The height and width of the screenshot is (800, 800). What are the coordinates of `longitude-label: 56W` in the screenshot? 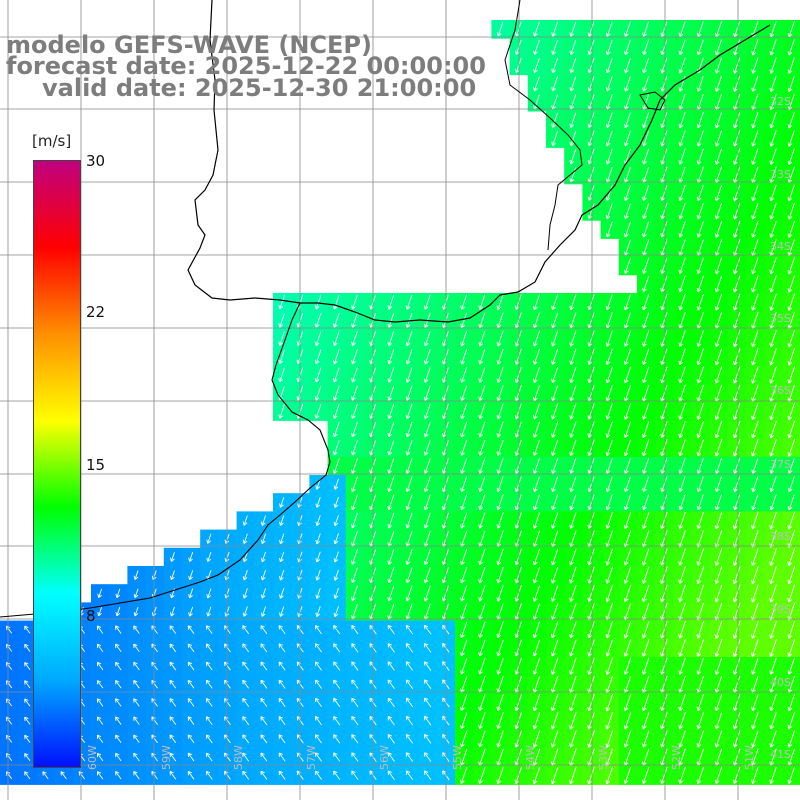 It's located at (384, 757).